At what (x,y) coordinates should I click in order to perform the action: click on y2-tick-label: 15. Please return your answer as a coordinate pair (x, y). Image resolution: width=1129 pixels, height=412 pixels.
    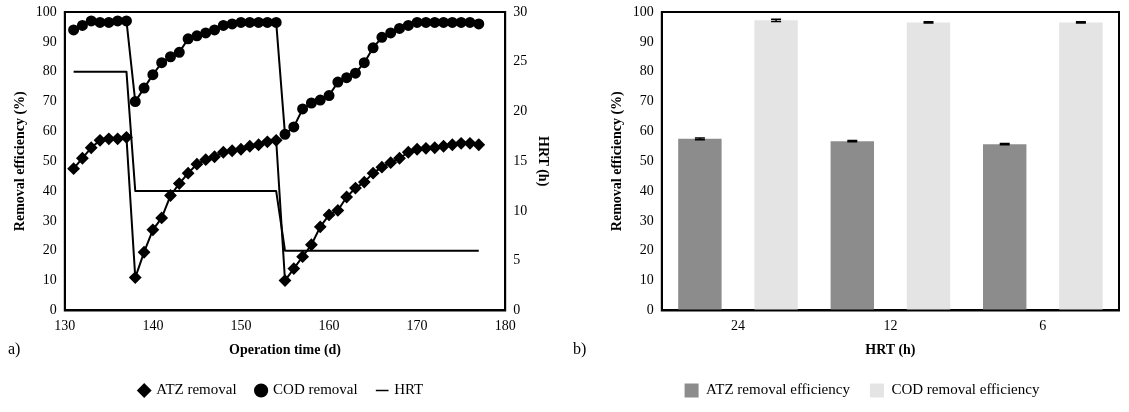
    Looking at the image, I should click on (520, 160).